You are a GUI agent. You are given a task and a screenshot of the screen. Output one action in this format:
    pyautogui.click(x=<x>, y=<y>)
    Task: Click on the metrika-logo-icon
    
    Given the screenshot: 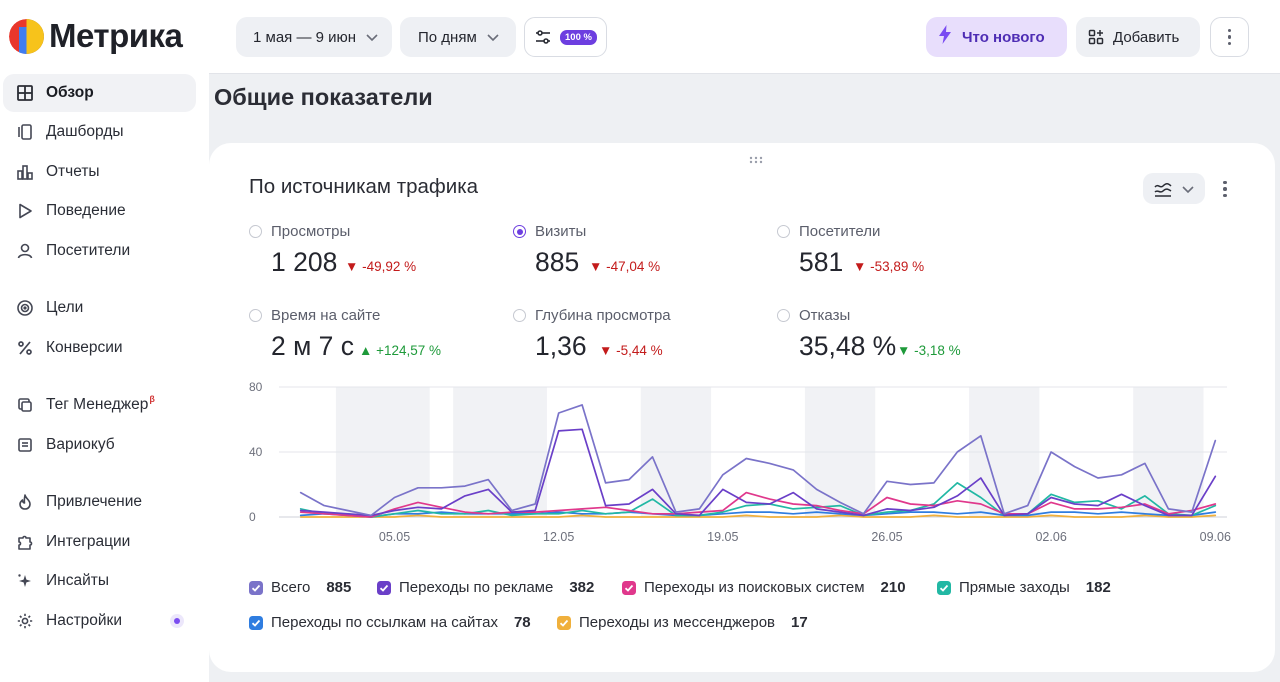 What is the action you would take?
    pyautogui.click(x=26, y=36)
    